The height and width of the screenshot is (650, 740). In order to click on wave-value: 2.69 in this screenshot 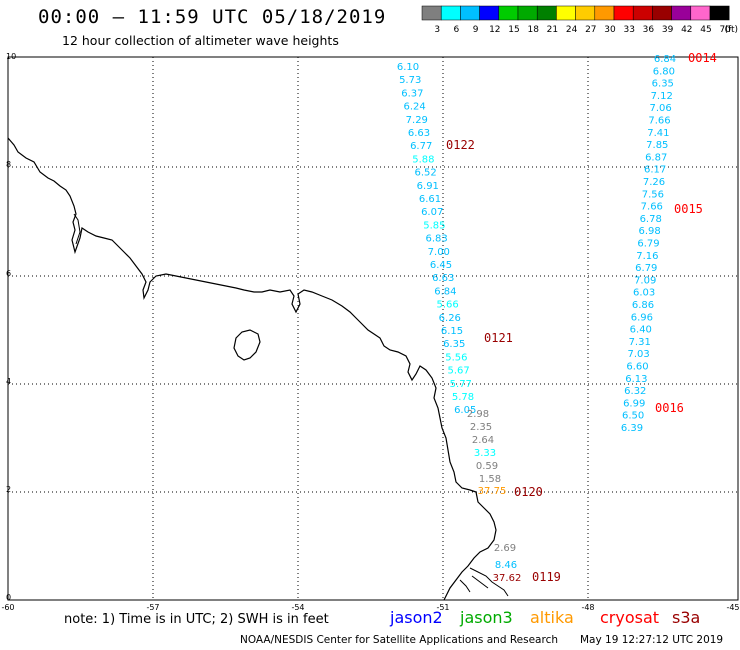, I will do `click(505, 548)`.